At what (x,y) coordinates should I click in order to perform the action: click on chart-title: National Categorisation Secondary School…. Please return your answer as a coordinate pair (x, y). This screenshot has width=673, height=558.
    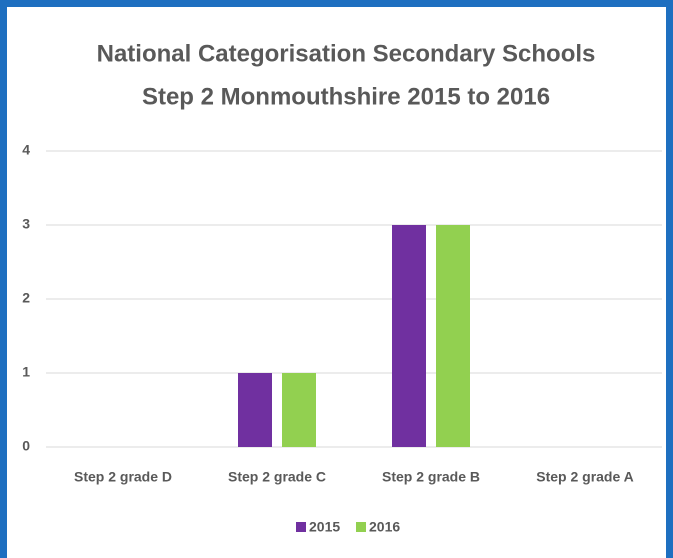
    Looking at the image, I should click on (346, 53).